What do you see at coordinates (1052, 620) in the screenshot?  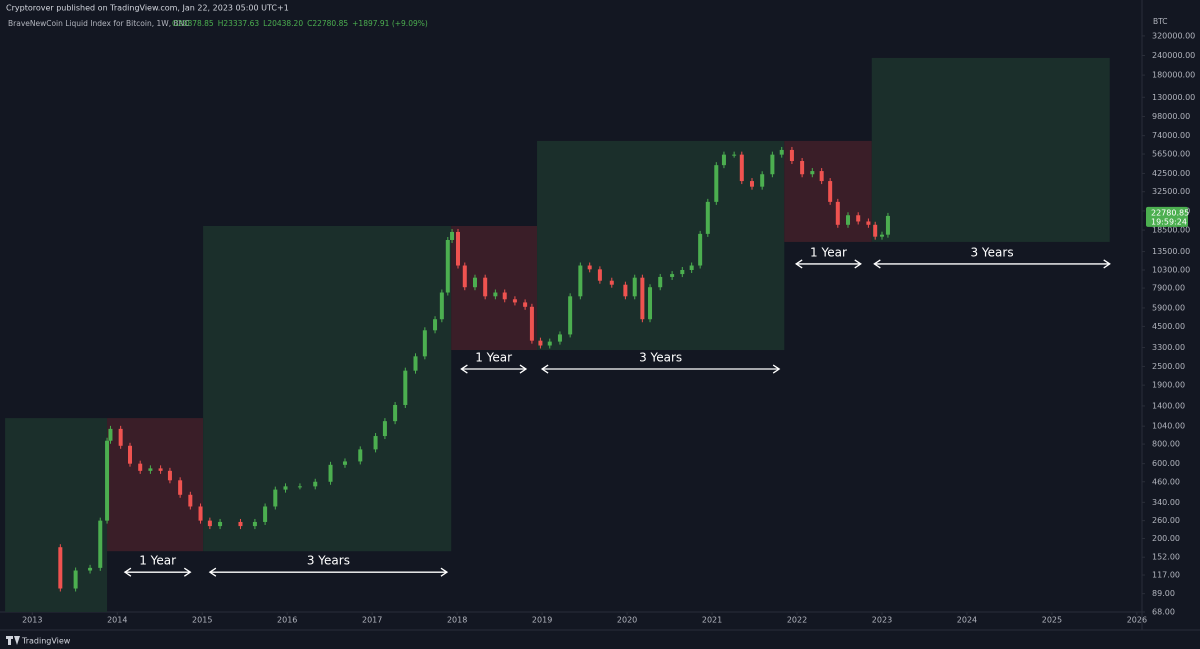 I see `x-tick-label: 2025` at bounding box center [1052, 620].